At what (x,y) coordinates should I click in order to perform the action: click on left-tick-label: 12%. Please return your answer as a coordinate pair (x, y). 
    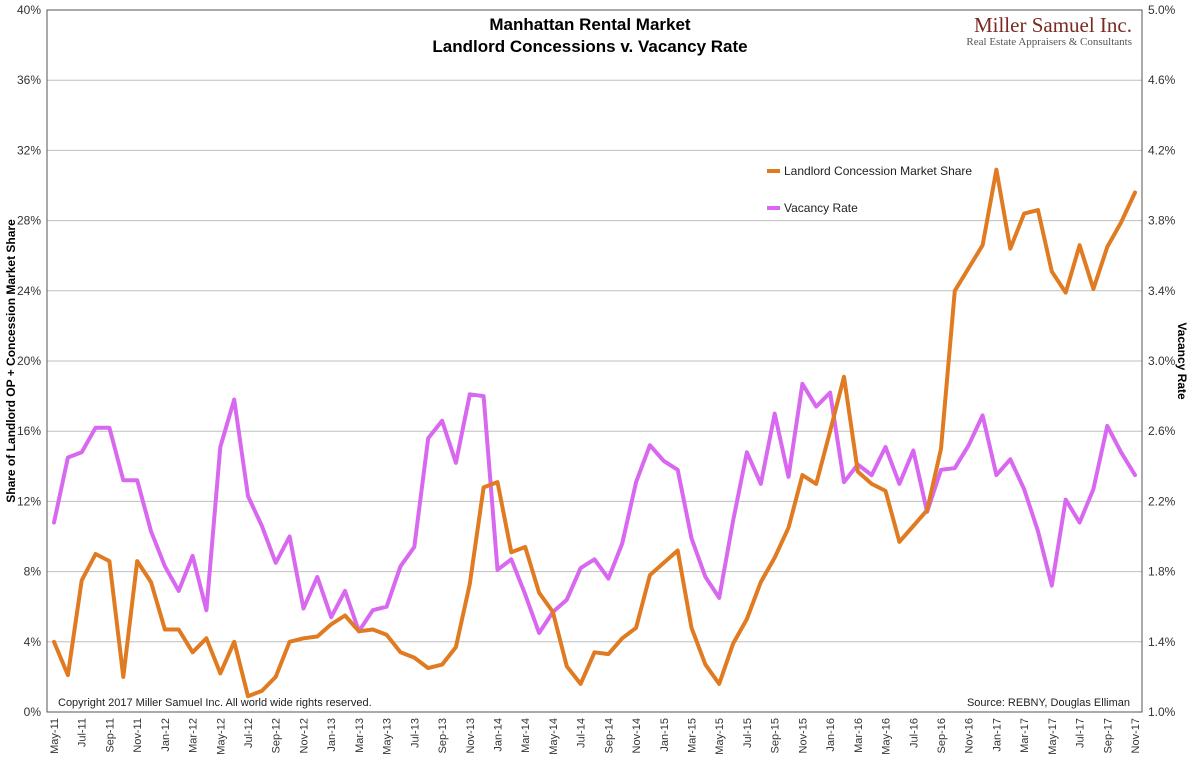
    Looking at the image, I should click on (29, 501).